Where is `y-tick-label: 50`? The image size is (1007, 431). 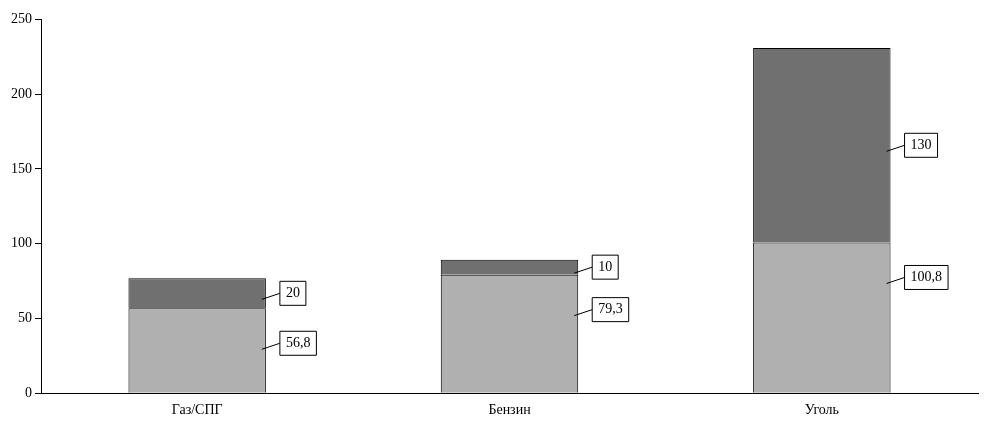 y-tick-label: 50 is located at coordinates (25, 318).